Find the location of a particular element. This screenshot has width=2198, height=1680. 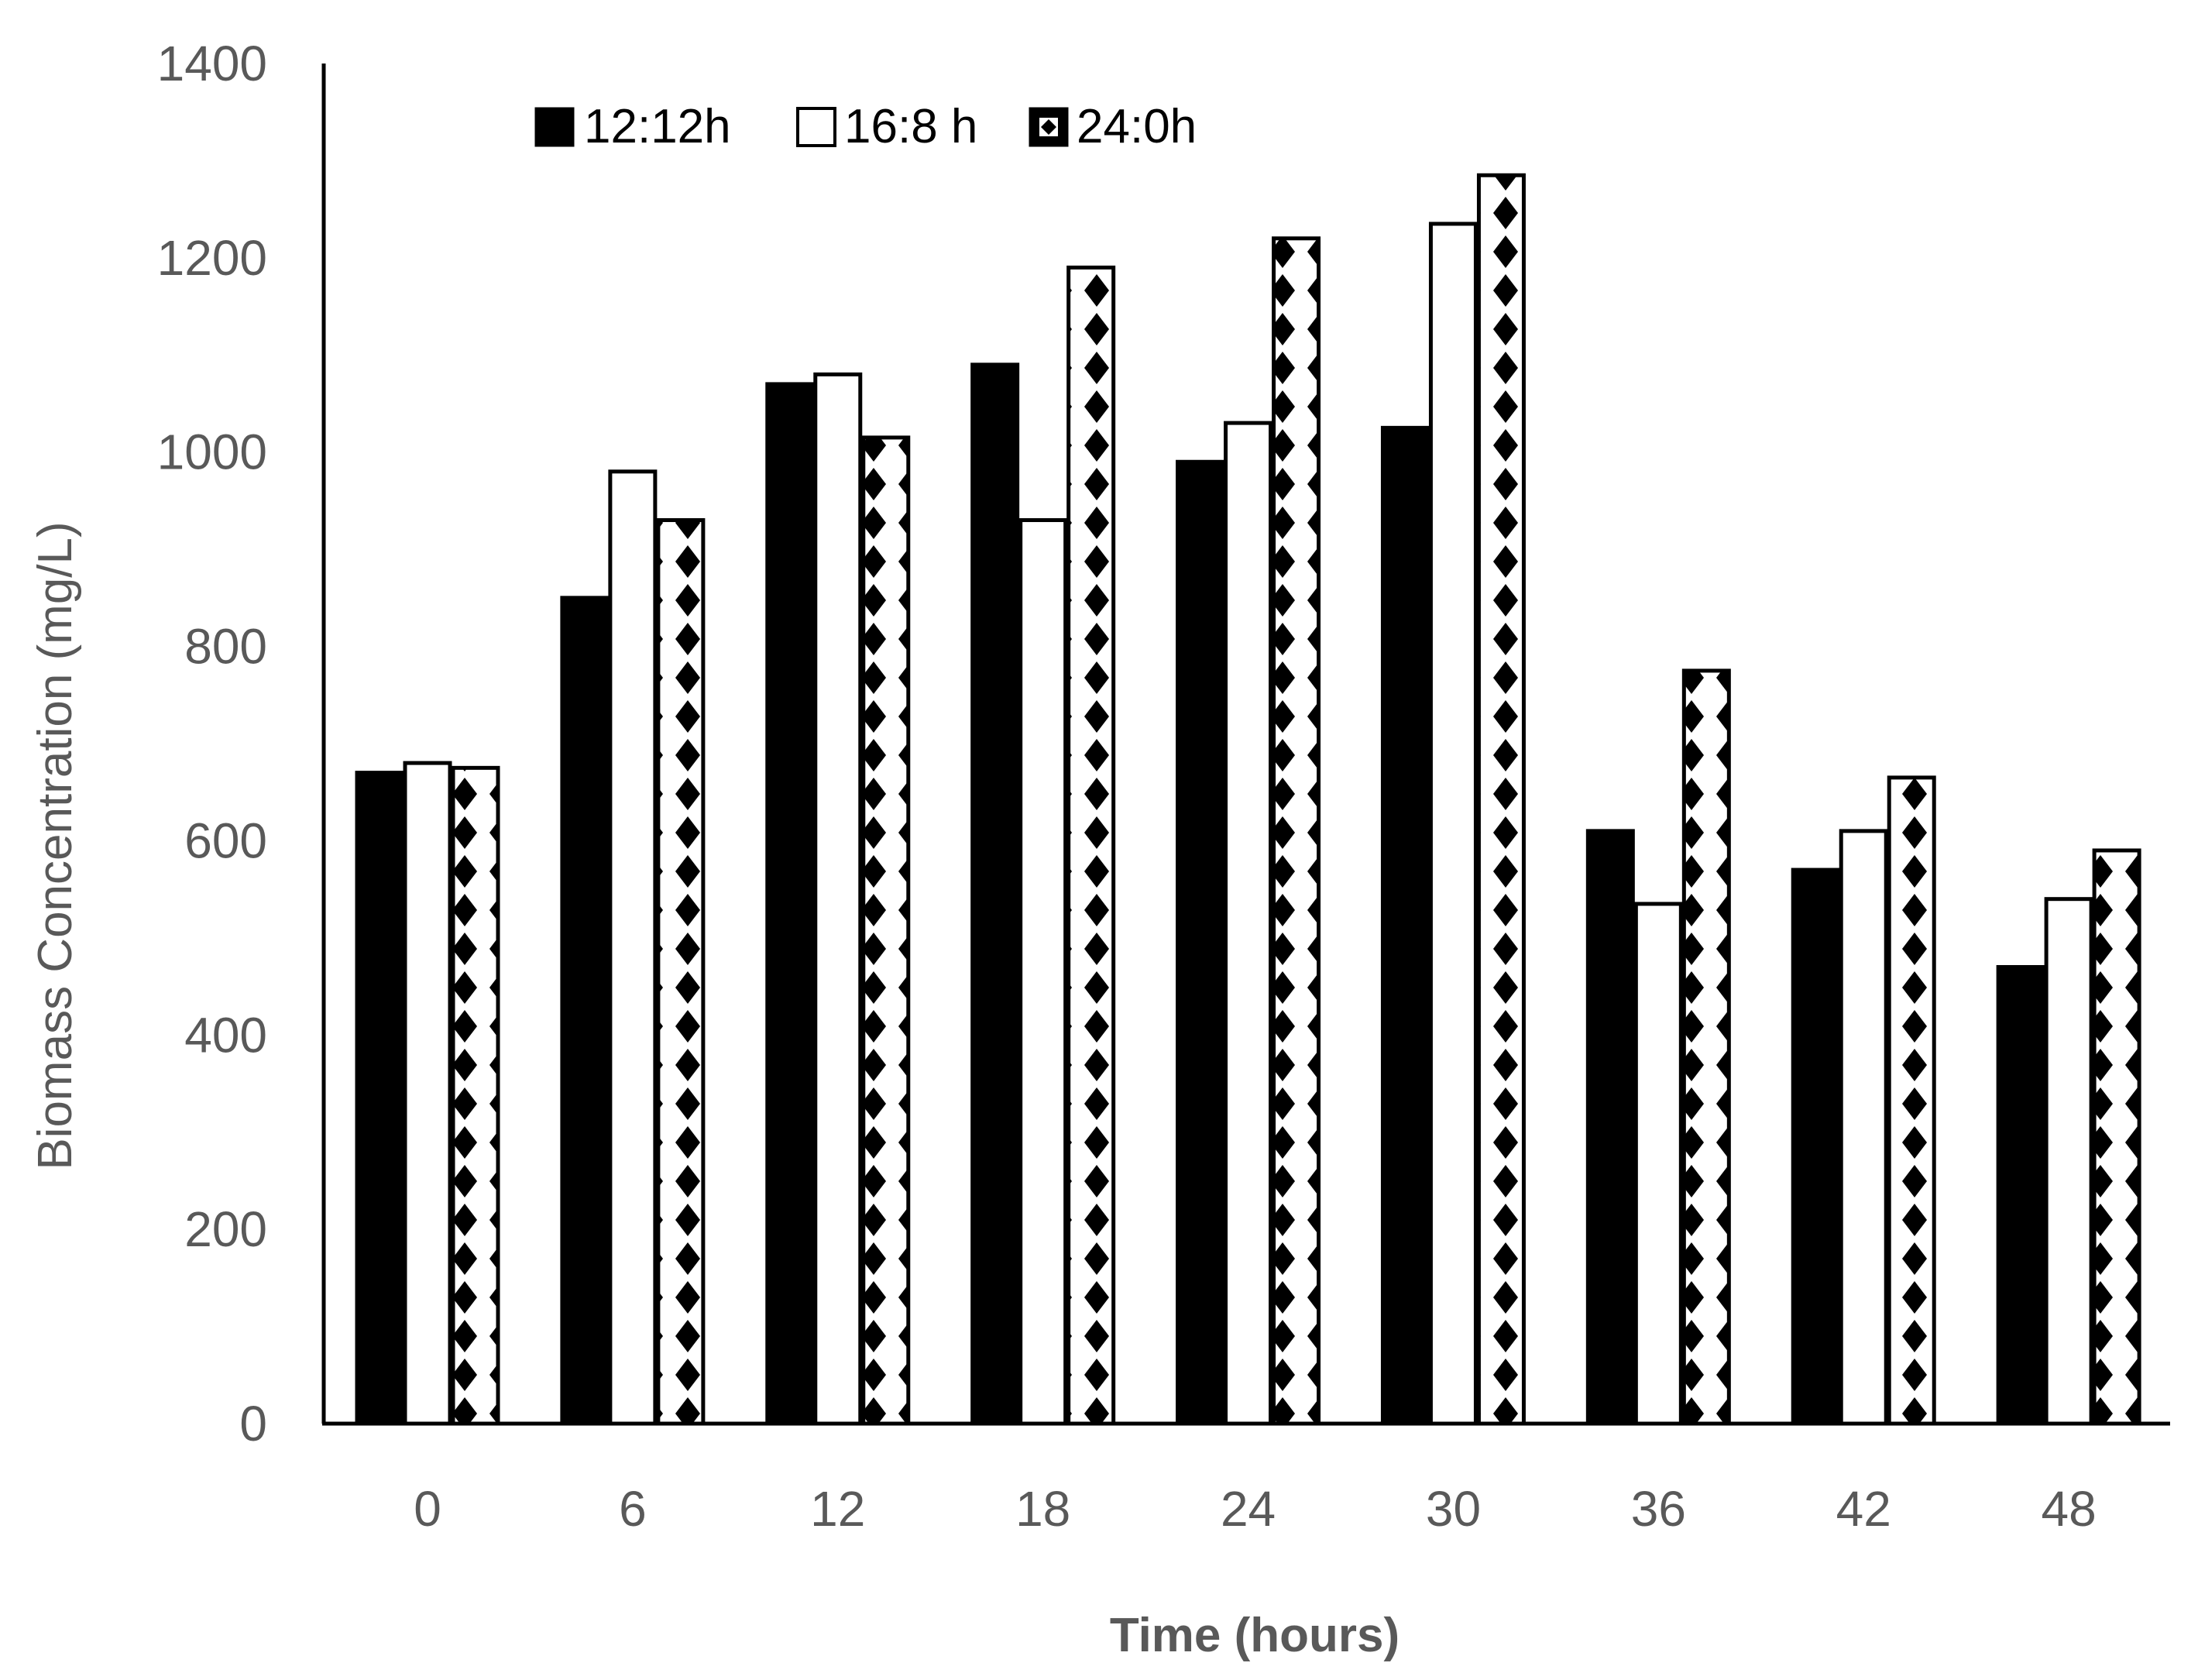

bar-240h-t0 is located at coordinates (475, 1095).